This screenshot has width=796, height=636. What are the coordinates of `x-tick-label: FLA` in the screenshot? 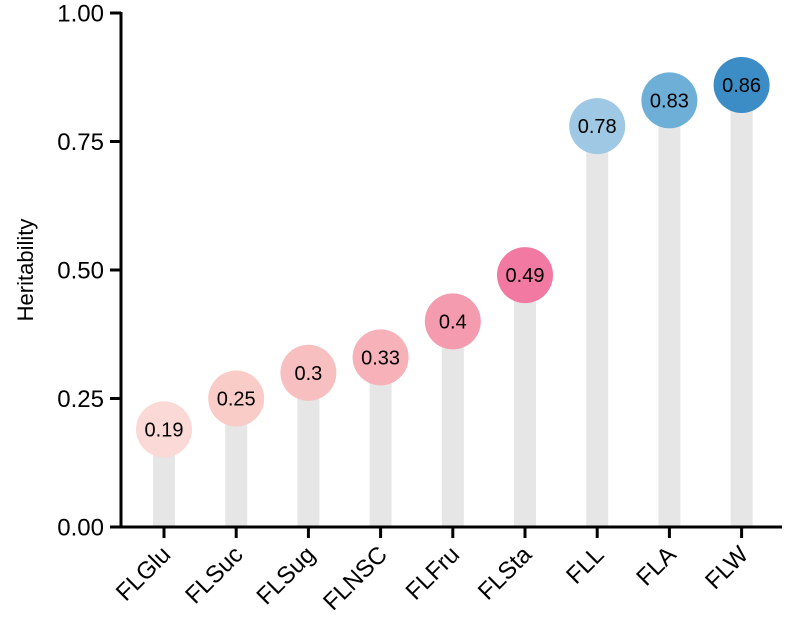 It's located at (656, 566).